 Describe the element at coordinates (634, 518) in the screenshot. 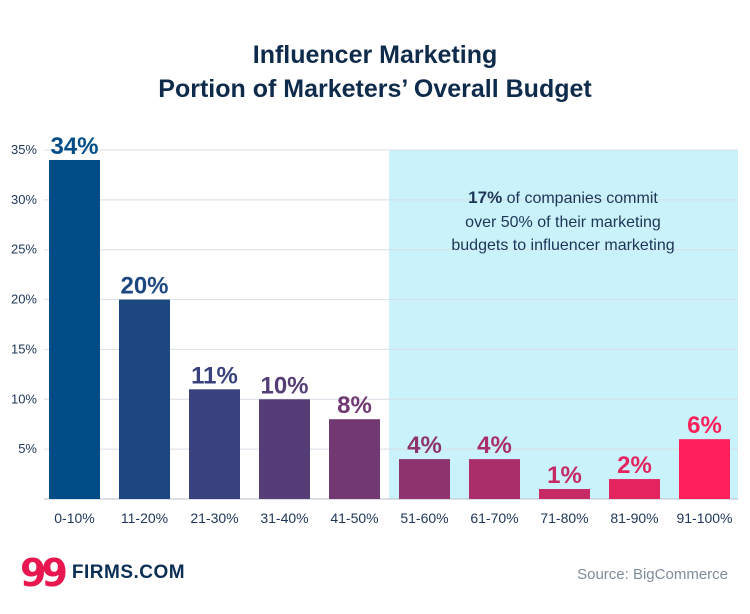

I see `x-tick-label: 81-90%` at that location.